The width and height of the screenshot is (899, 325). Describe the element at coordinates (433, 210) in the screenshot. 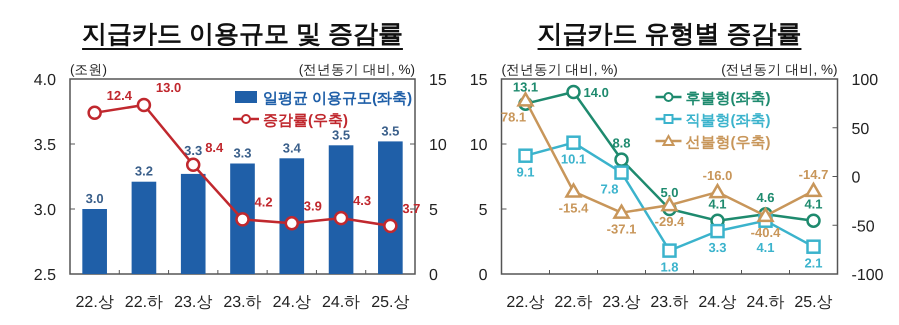

I see `y2-tick-label: 5` at that location.